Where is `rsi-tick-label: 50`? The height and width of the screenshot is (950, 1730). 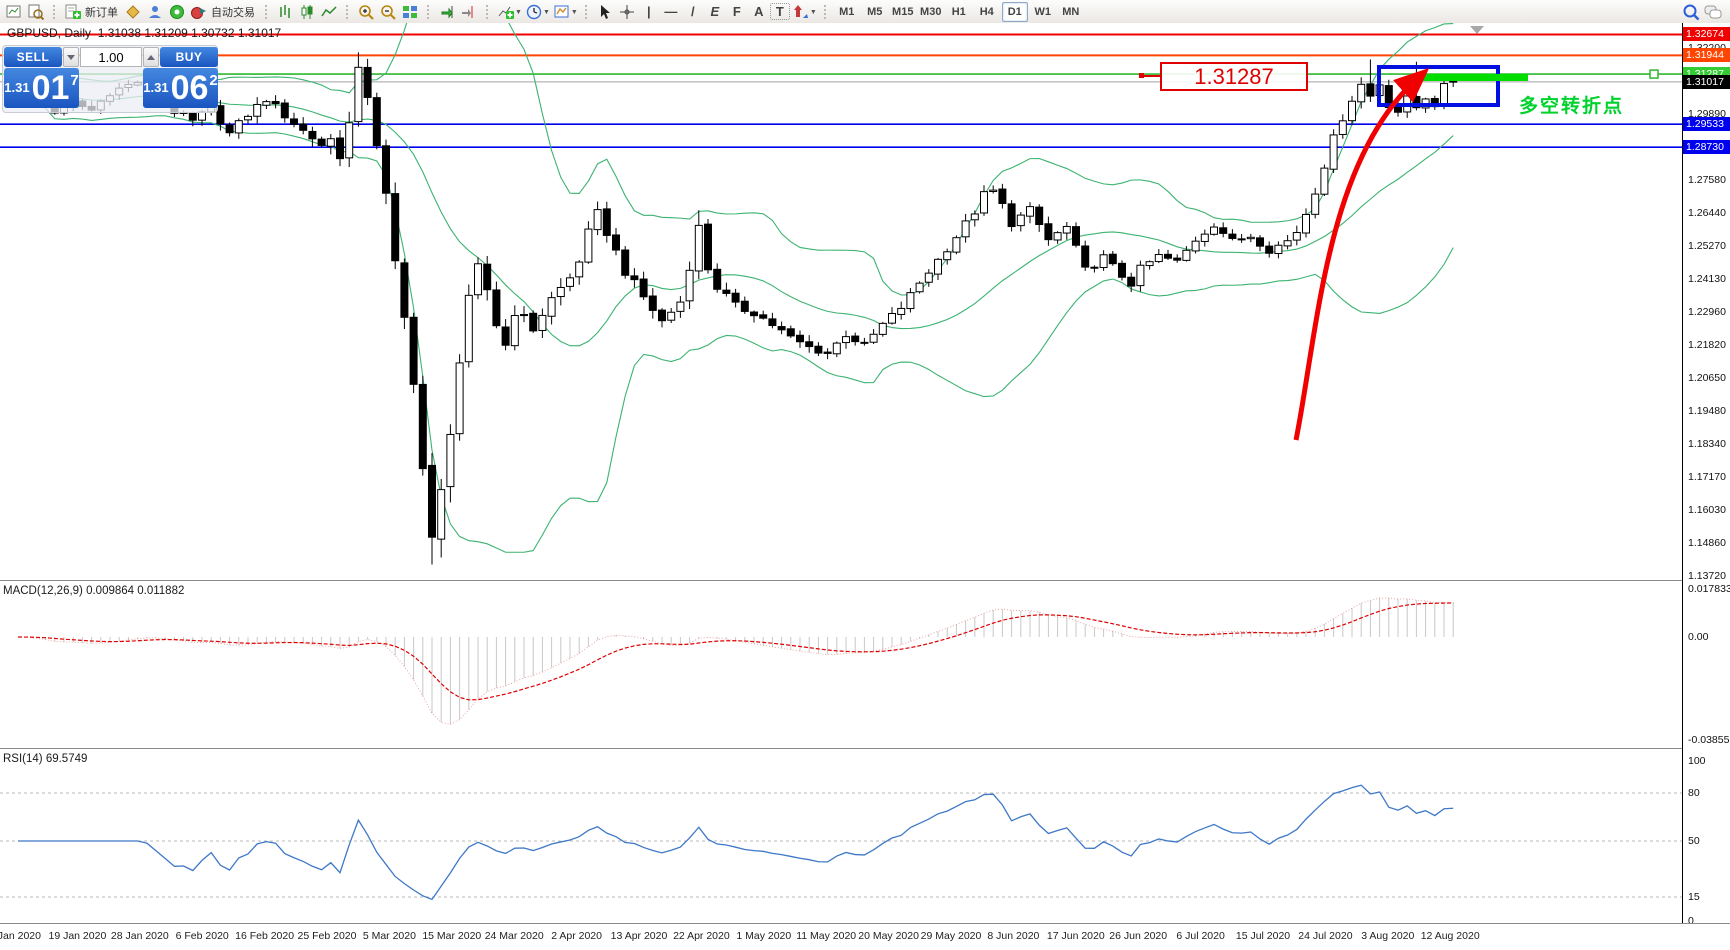 rsi-tick-label: 50 is located at coordinates (1694, 841).